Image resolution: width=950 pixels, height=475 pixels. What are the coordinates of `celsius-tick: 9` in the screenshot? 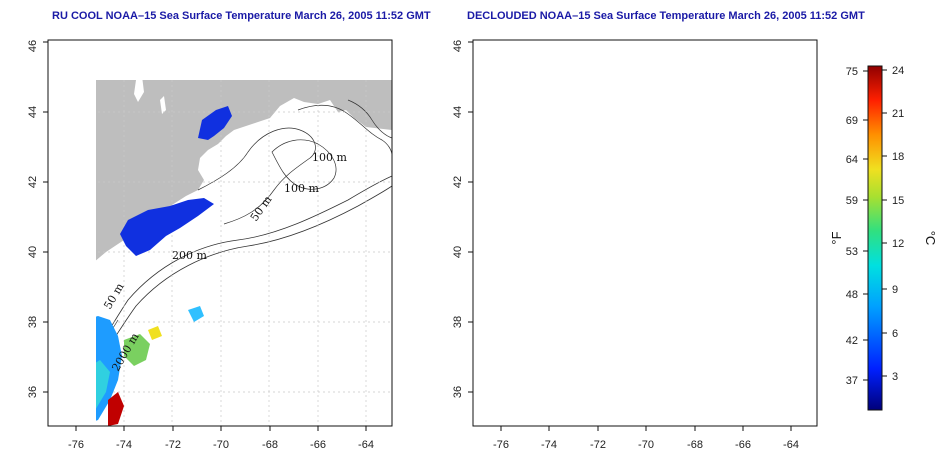 It's located at (895, 290).